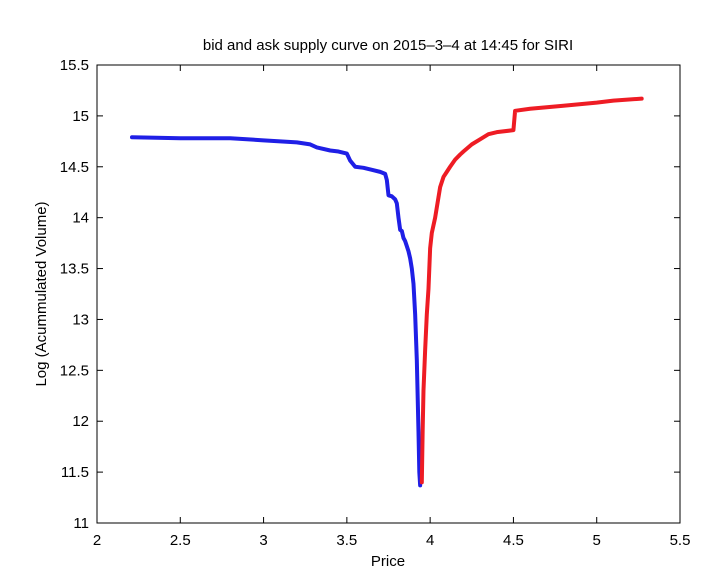  I want to click on x-tick-label: 4.5, so click(513, 540).